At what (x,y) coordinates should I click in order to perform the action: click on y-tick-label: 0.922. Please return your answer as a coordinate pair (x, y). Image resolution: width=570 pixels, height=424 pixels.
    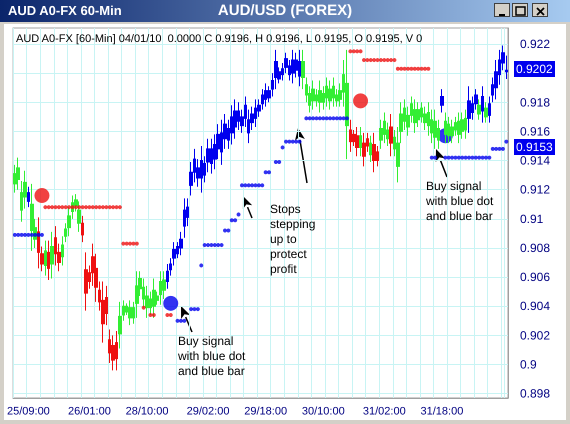
    Looking at the image, I should click on (535, 44).